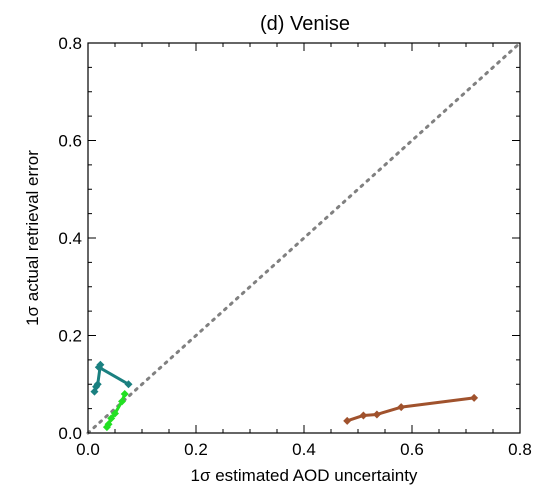 This screenshot has height=488, width=545. What do you see at coordinates (196, 449) in the screenshot?
I see `x-tick-label: 0.2` at bounding box center [196, 449].